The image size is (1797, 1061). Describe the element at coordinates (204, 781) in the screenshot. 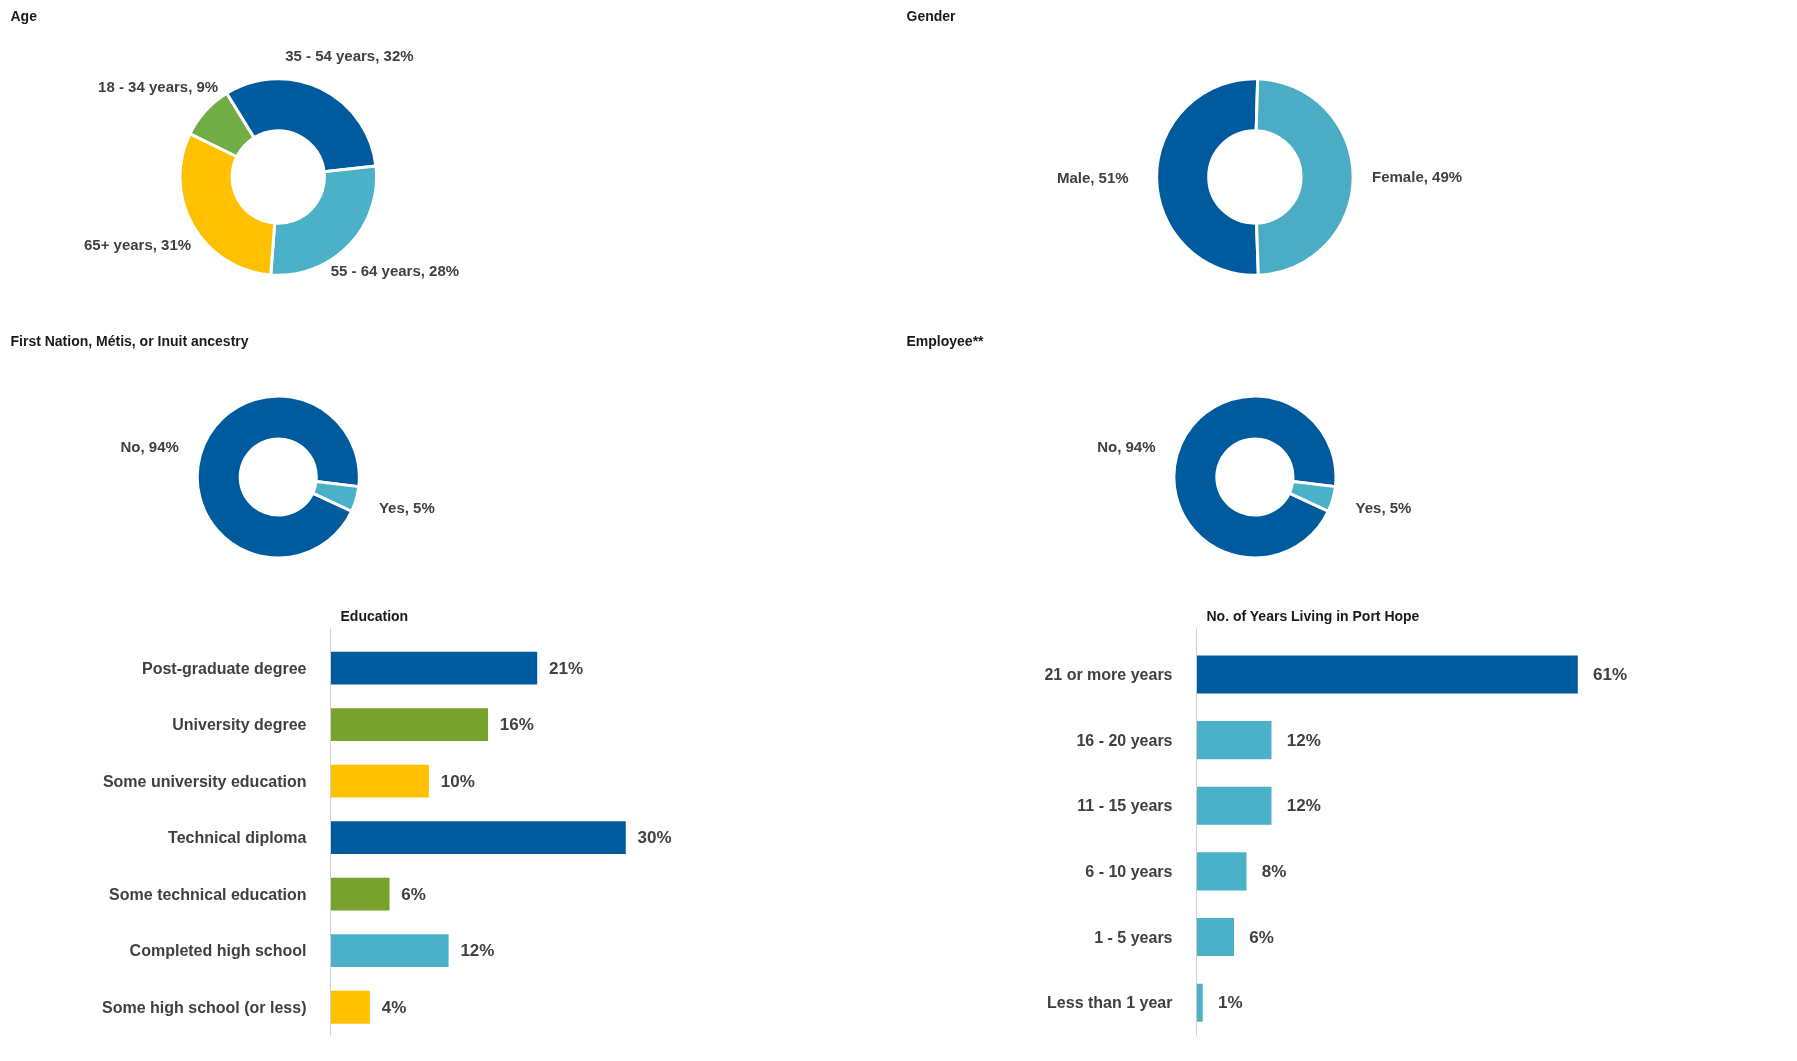

I see `y-tick-label: Some university education` at that location.